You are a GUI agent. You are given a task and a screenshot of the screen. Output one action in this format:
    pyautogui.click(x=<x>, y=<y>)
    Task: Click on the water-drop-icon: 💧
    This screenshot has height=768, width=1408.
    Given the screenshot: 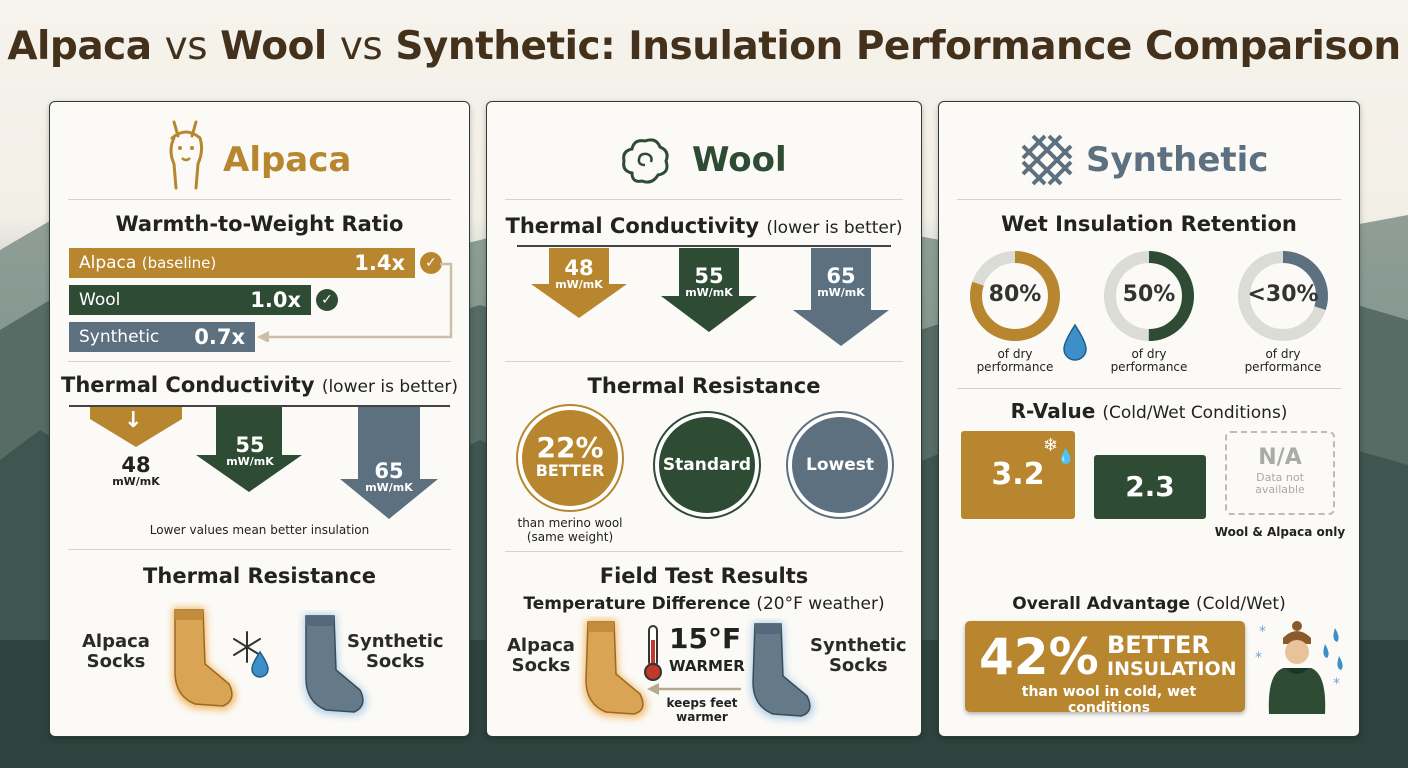 What is the action you would take?
    pyautogui.click(x=1066, y=457)
    